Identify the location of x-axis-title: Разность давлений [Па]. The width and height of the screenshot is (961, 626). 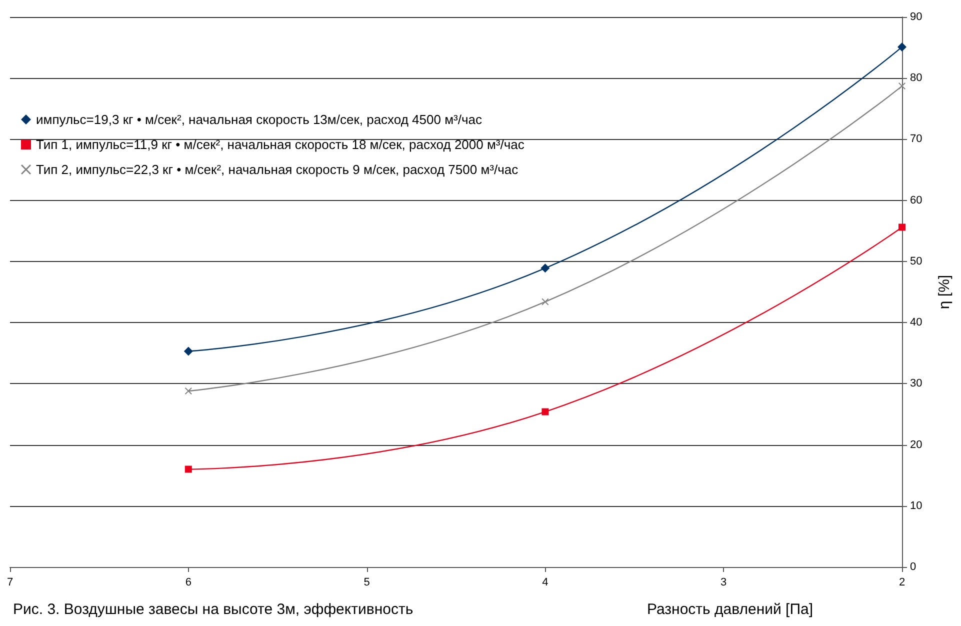
(730, 609).